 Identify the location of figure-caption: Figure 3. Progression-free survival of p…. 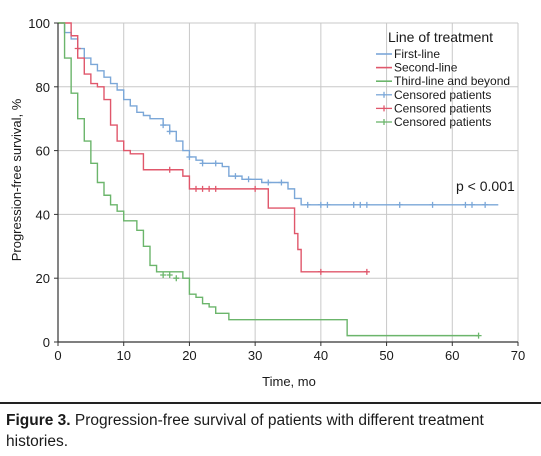
(271, 431).